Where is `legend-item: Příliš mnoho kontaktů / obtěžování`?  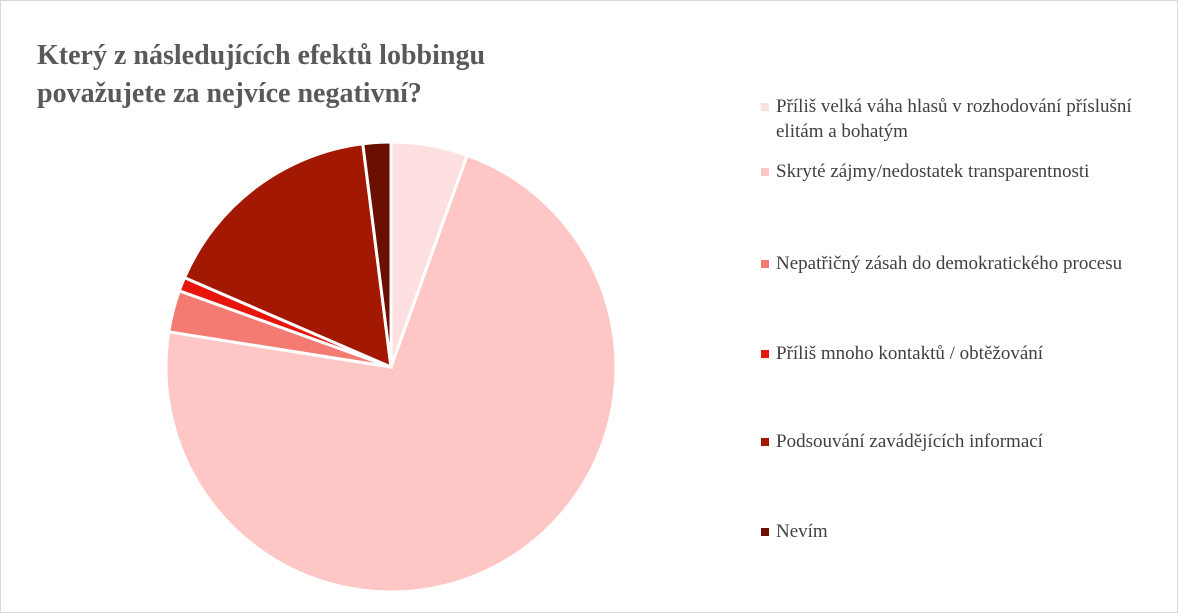
legend-item: Příliš mnoho kontaktů / obtěžování is located at coordinates (968, 353).